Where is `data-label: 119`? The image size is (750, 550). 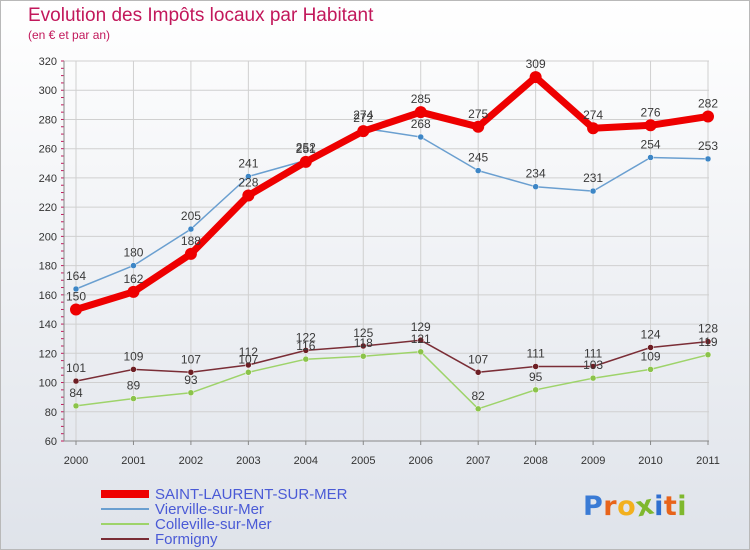
data-label: 119 is located at coordinates (707, 342).